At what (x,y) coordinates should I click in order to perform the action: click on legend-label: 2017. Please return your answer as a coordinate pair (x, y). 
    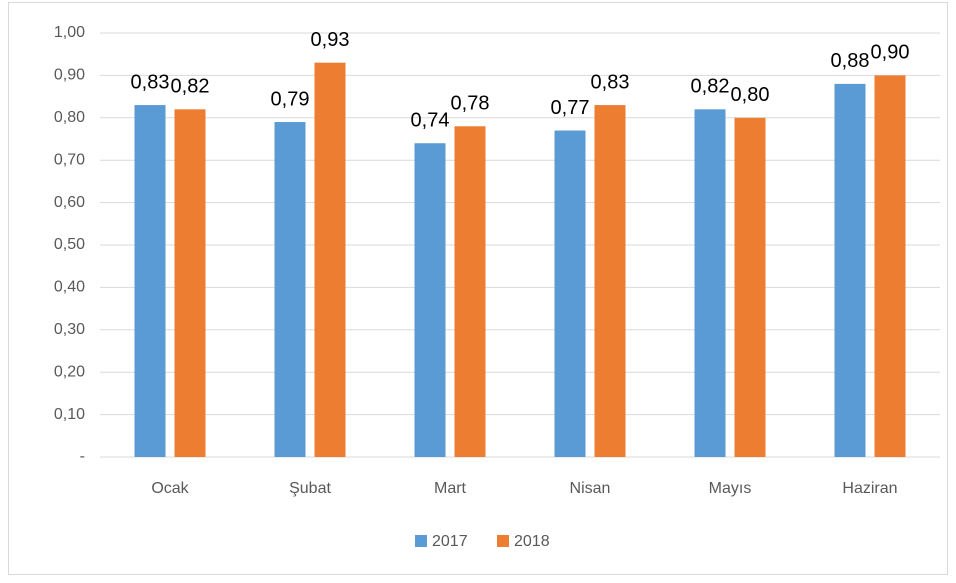
    Looking at the image, I should click on (450, 541).